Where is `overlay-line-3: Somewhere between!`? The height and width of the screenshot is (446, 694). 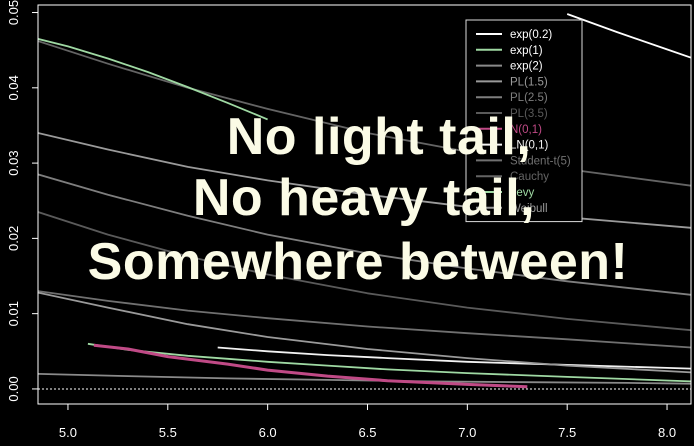 overlay-line-3: Somewhere between! is located at coordinates (358, 262).